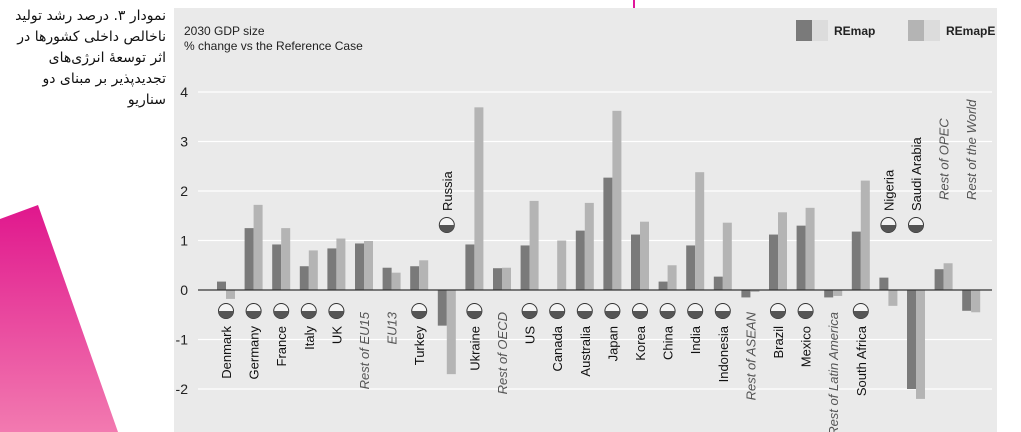  Describe the element at coordinates (447, 190) in the screenshot. I see `category-label: Russia` at that location.